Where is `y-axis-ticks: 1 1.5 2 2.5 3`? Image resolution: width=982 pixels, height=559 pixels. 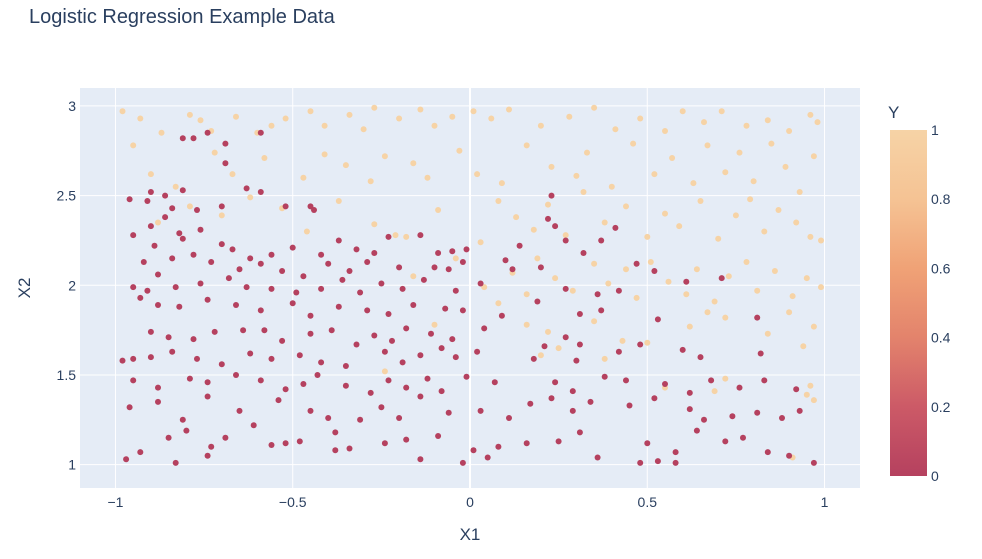
y-axis-ticks: 1 1.5 2 2.5 3 is located at coordinates (67, 285).